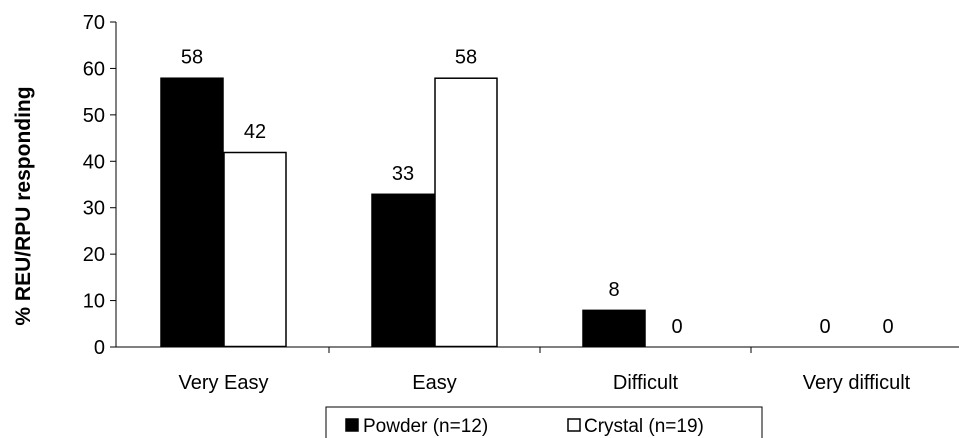 The height and width of the screenshot is (438, 959). I want to click on y-tick-label: 0, so click(99, 348).